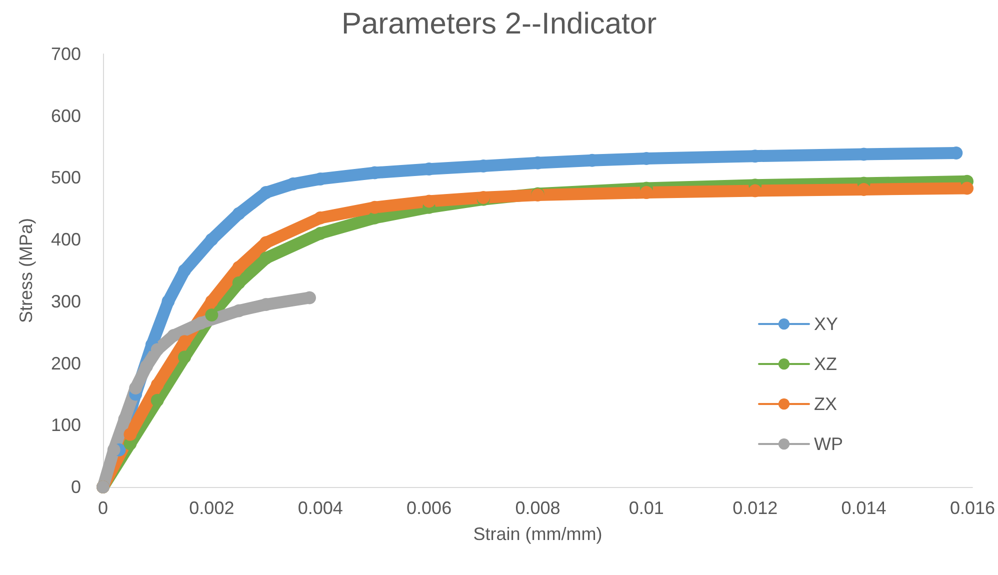  Describe the element at coordinates (103, 508) in the screenshot. I see `x-tick-label: 0` at that location.